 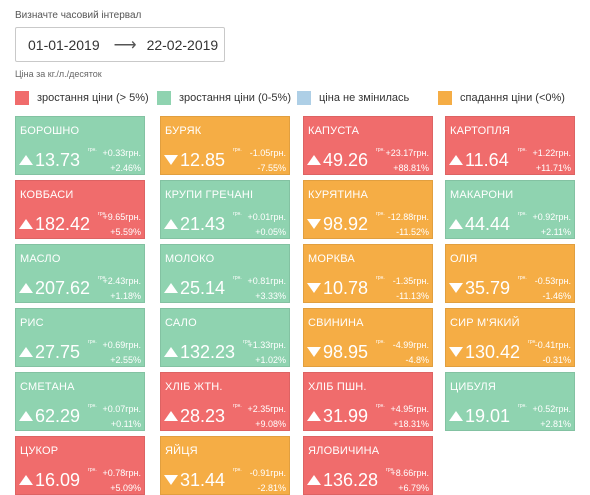 I want to click on price-change-percent: +0.11%, so click(x=125, y=424).